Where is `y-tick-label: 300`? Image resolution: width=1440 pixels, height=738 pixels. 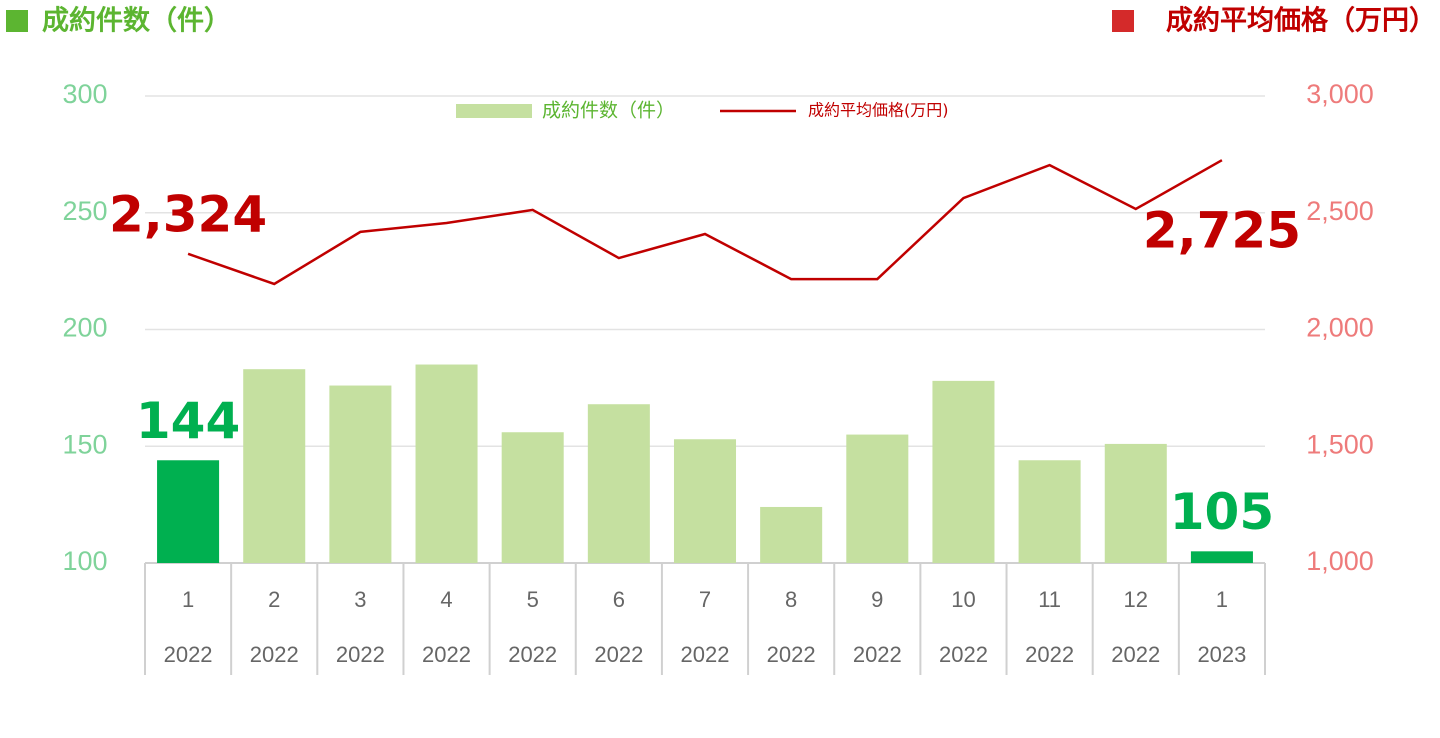
y-tick-label: 300 is located at coordinates (84, 94).